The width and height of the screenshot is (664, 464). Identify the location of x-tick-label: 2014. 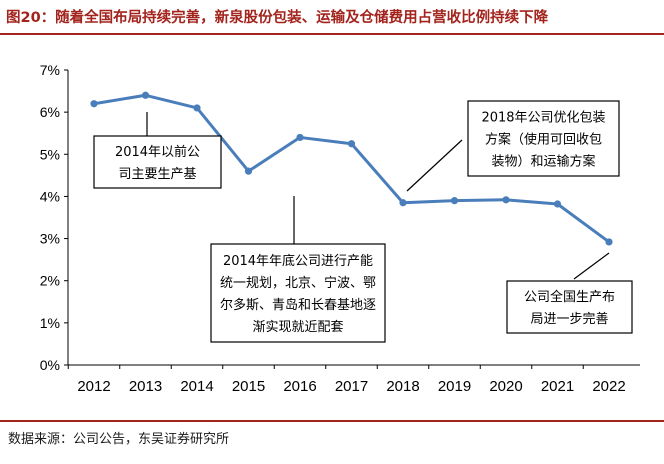
(196, 386).